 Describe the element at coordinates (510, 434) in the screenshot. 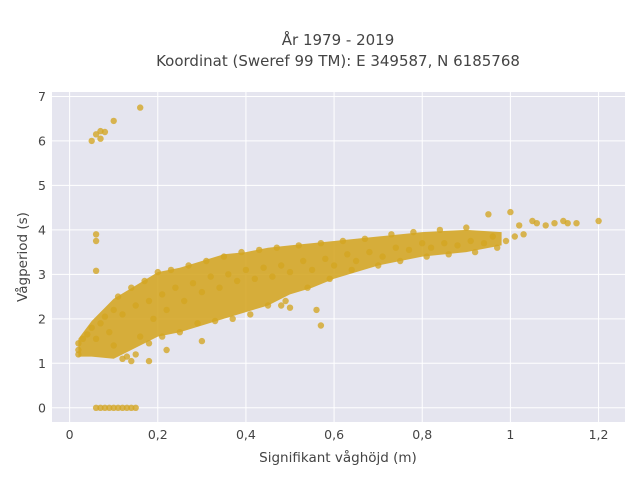

I see `x-tick-label: 1` at that location.